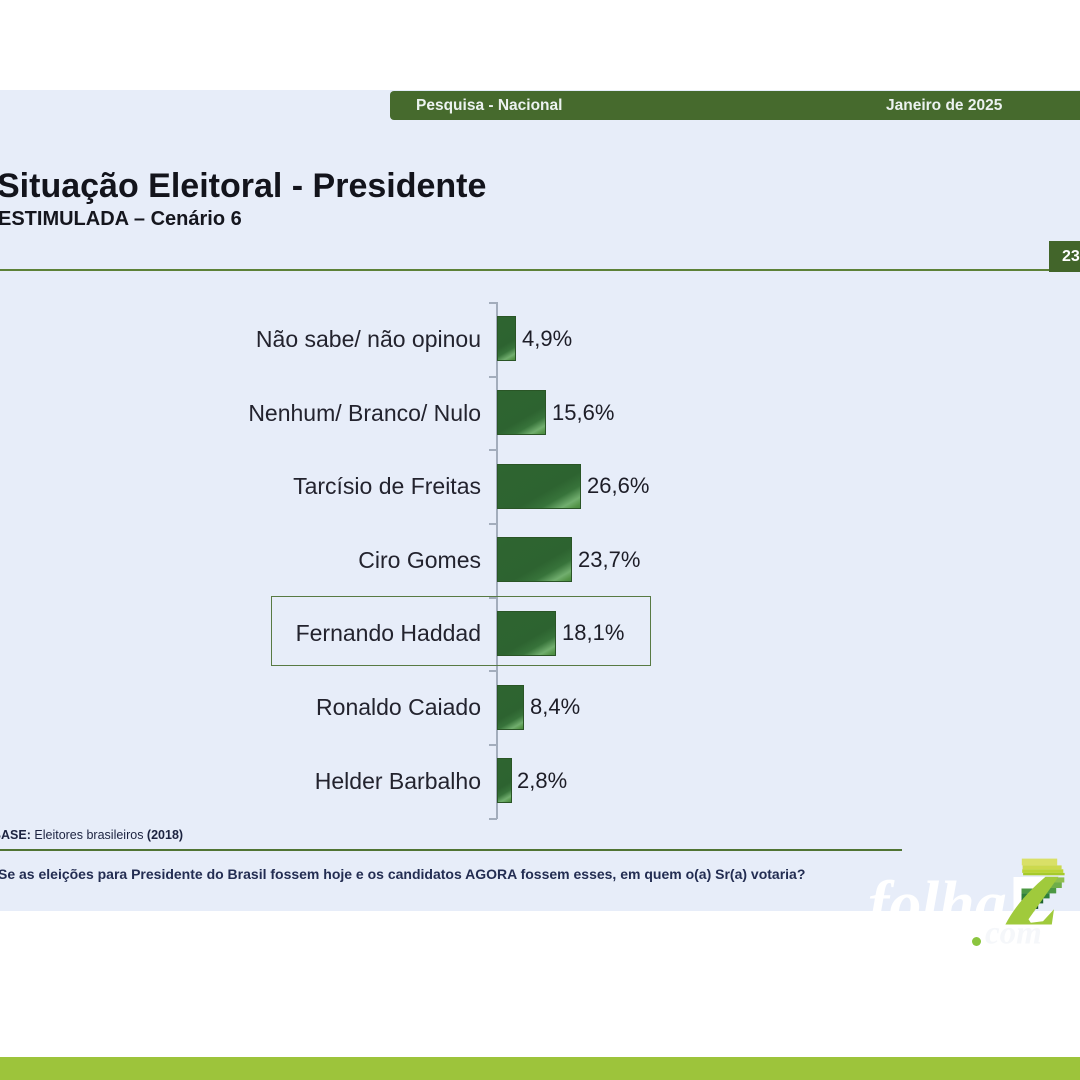 This screenshot has height=1080, width=1080. I want to click on svg-text: folha, so click(937, 902).